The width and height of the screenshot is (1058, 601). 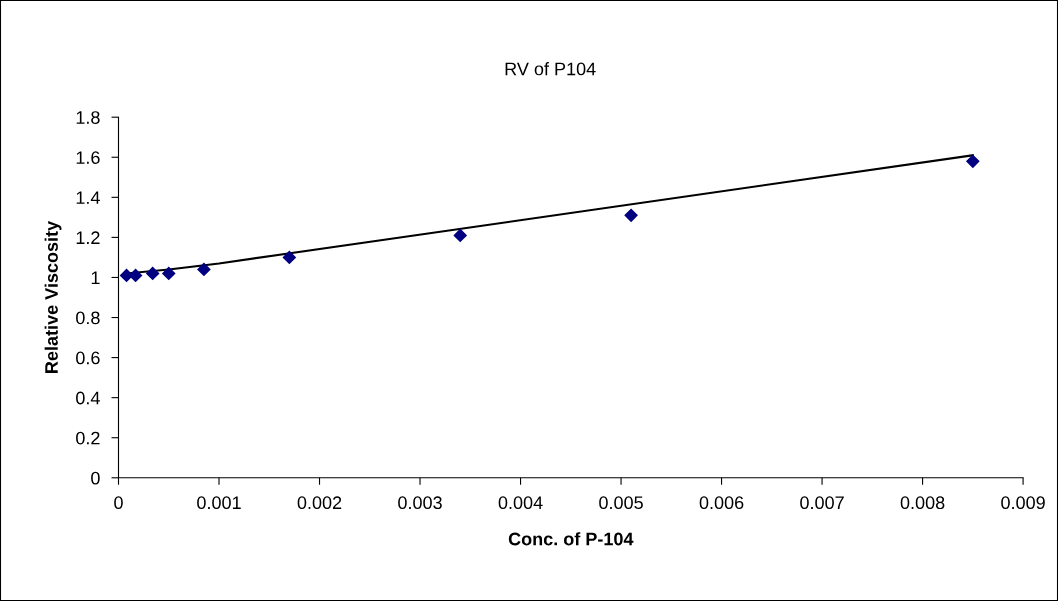 I want to click on y-tick-label: 0.2, so click(x=88, y=438).